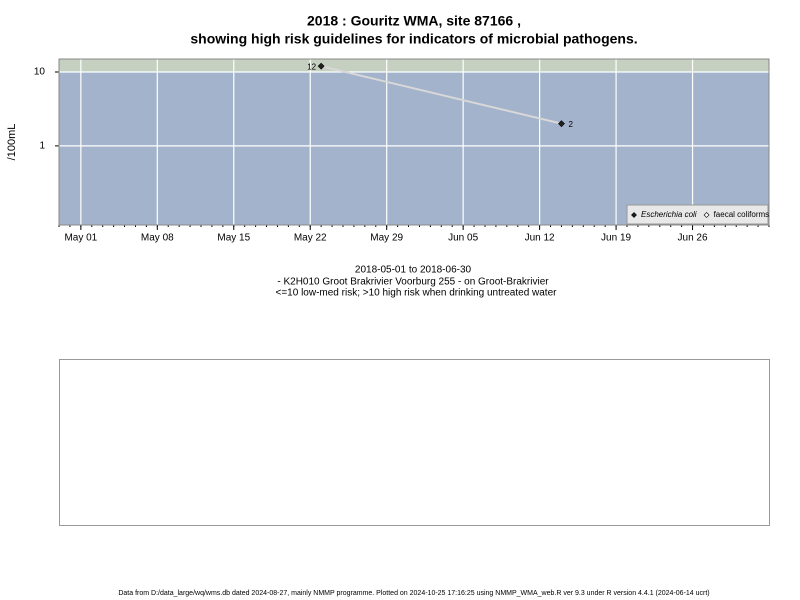 The image size is (800, 600). I want to click on x-tick-label: May 08, so click(157, 238).